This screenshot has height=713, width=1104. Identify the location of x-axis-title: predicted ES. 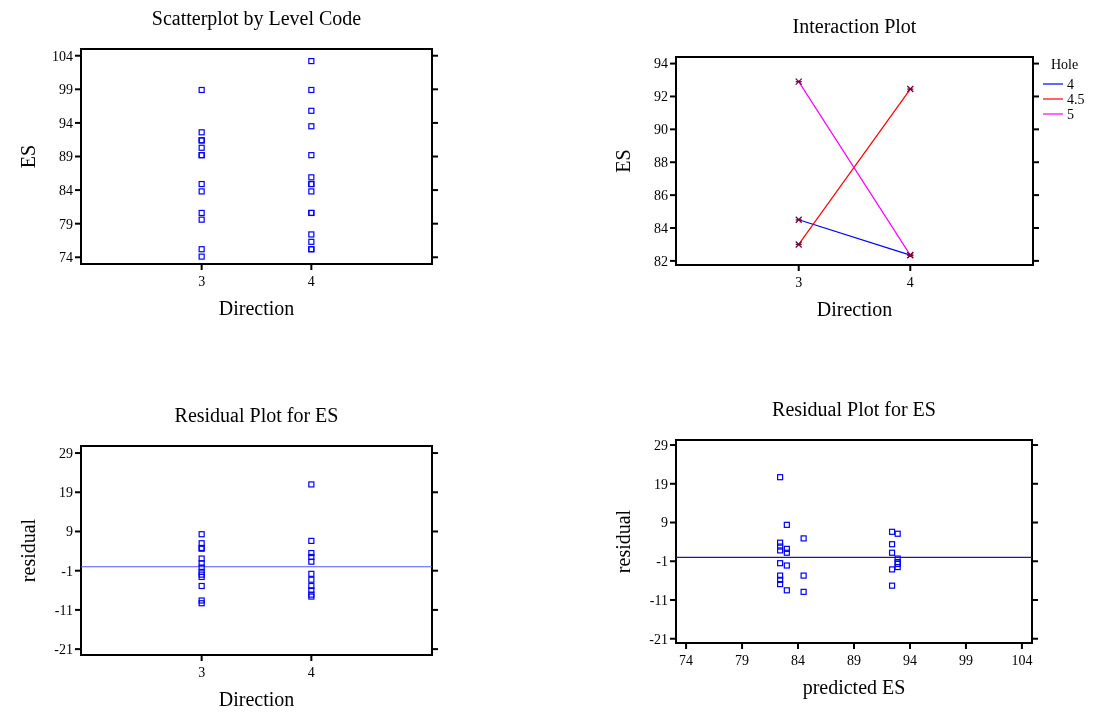
(854, 687).